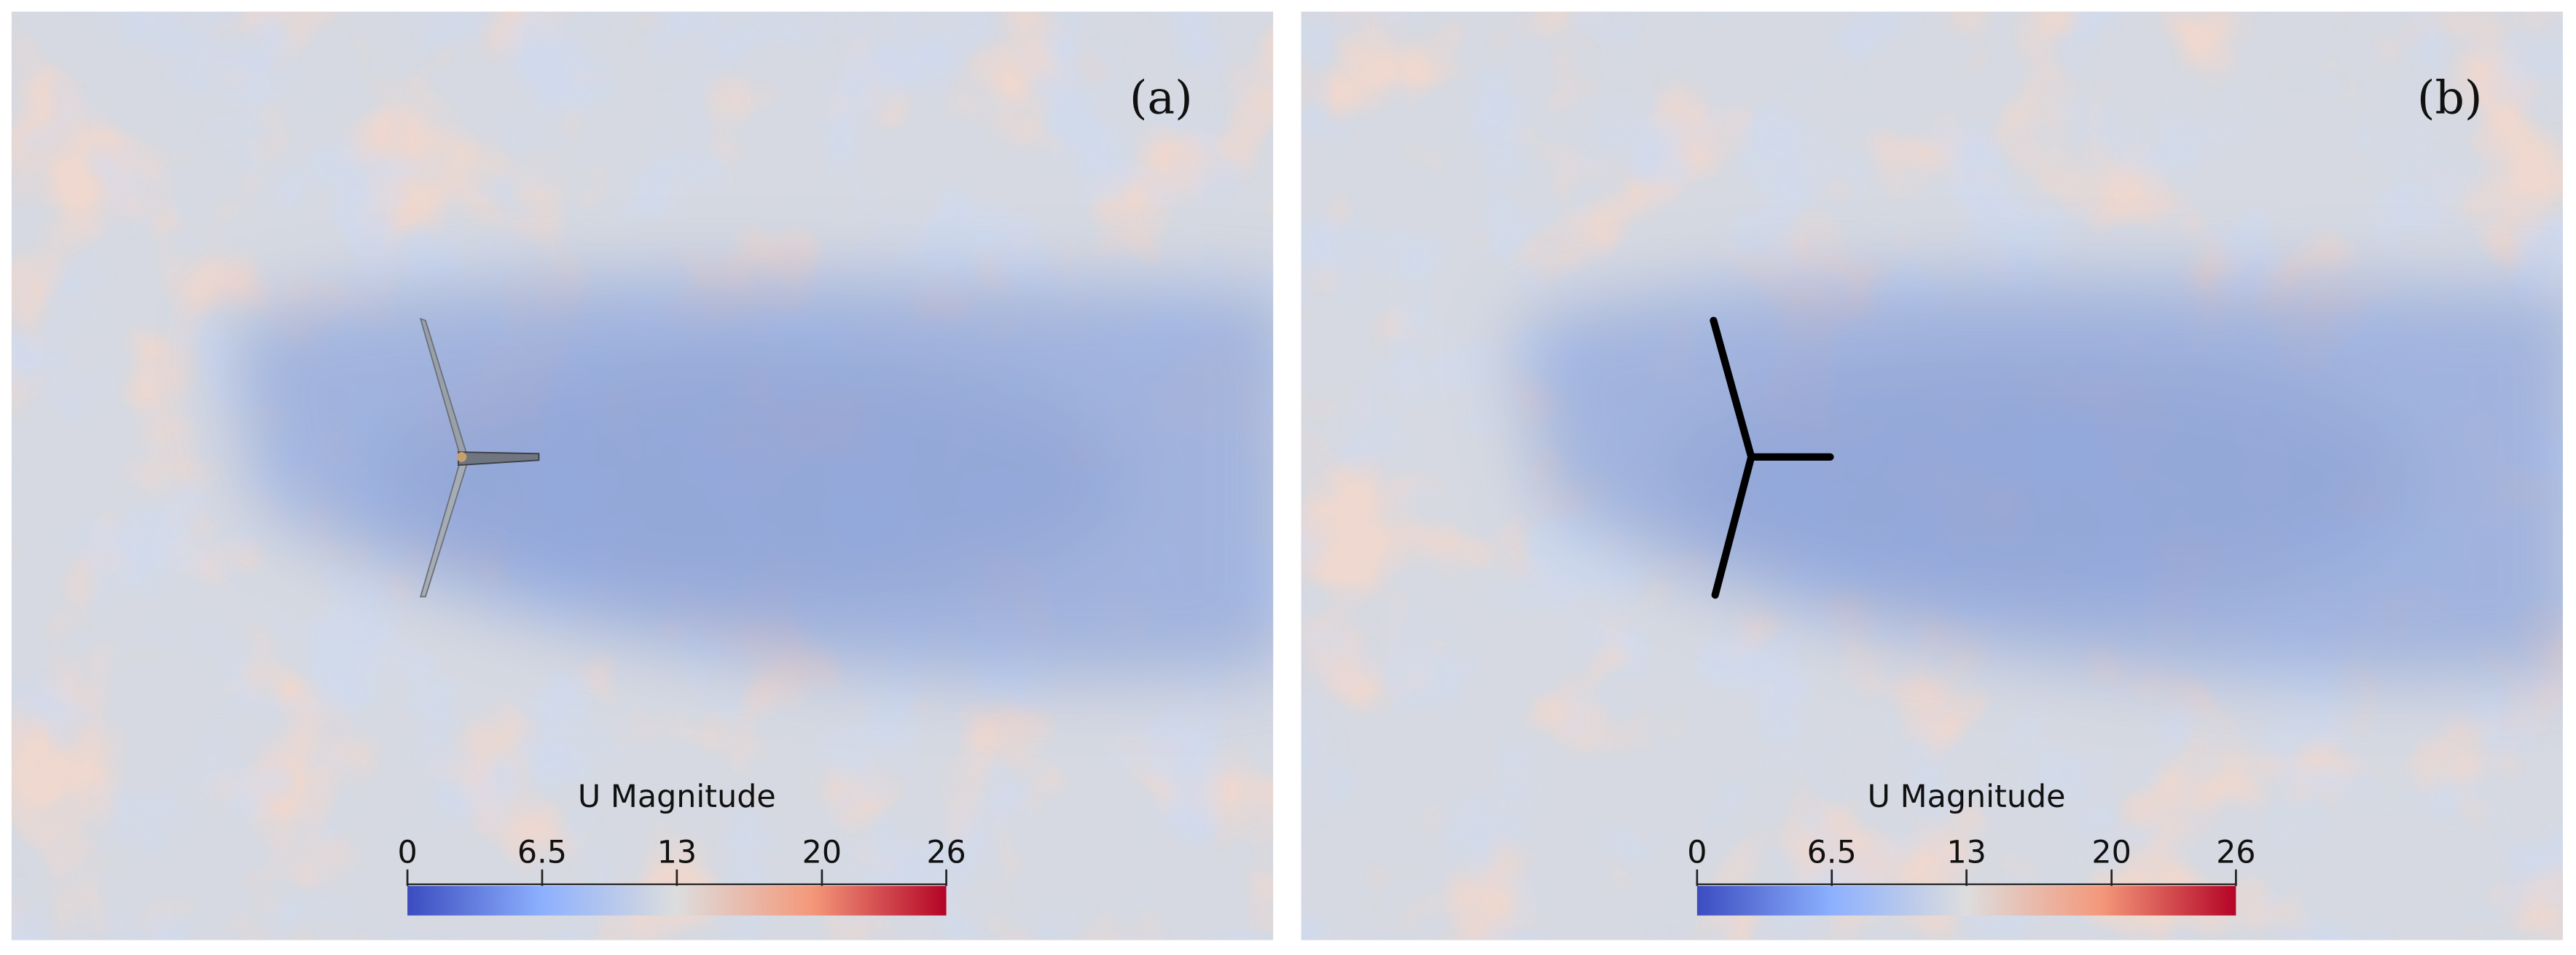  I want to click on panel-label: (a), so click(1161, 98).